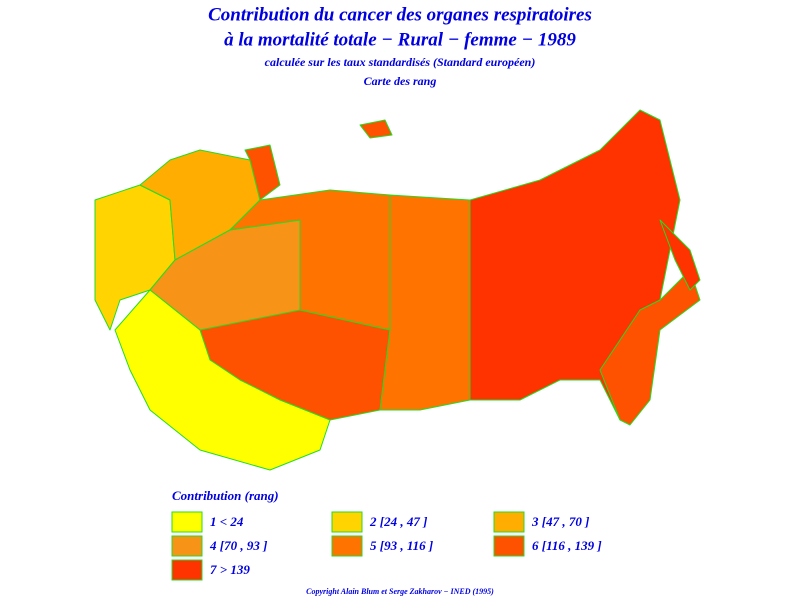 This screenshot has width=800, height=600. What do you see at coordinates (400, 81) in the screenshot?
I see `caption: Carte des rang` at bounding box center [400, 81].